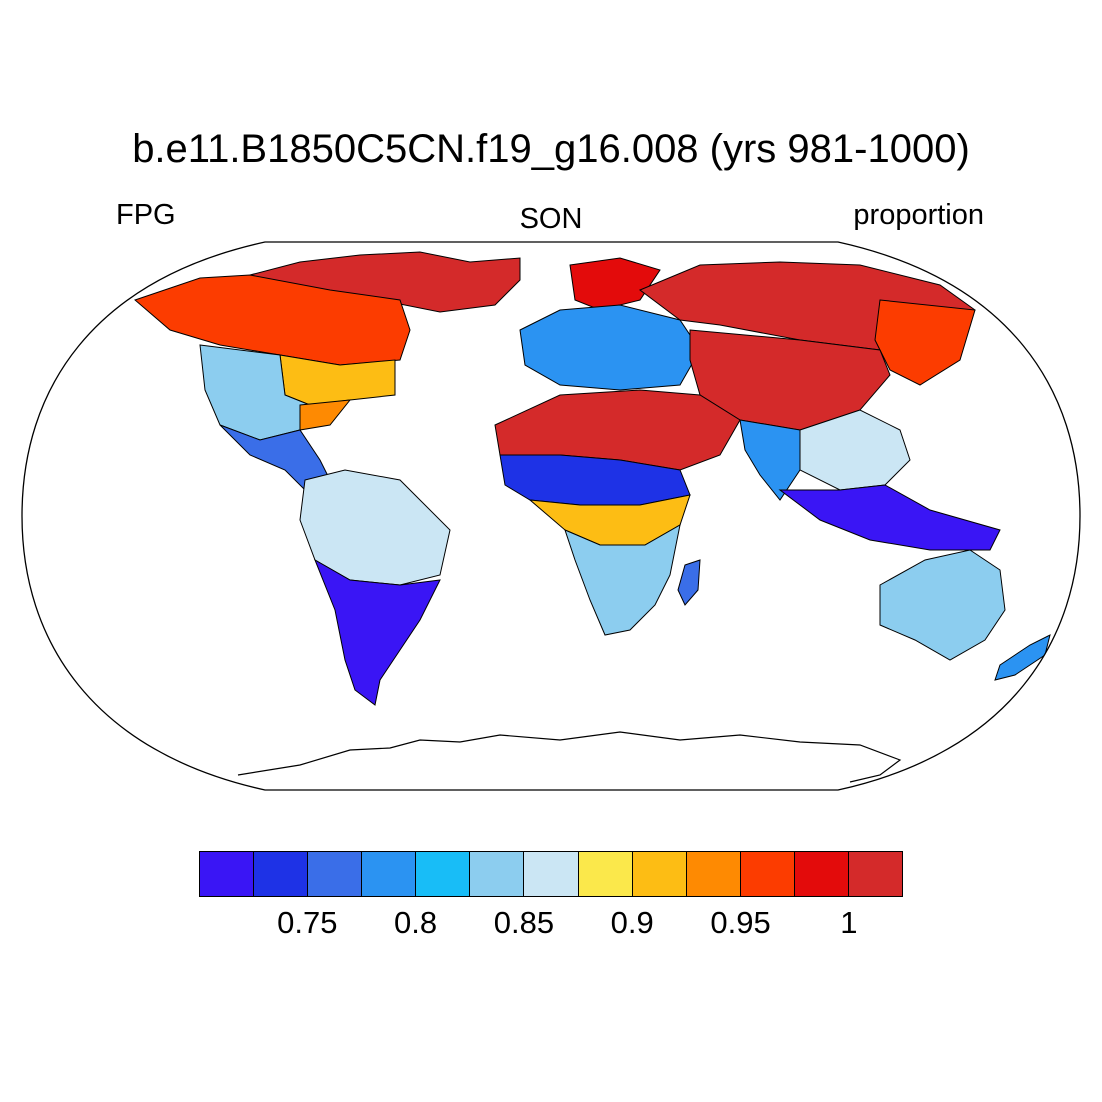 Image resolution: width=1102 pixels, height=1102 pixels. Describe the element at coordinates (855, 450) in the screenshot. I see `region-china` at that location.